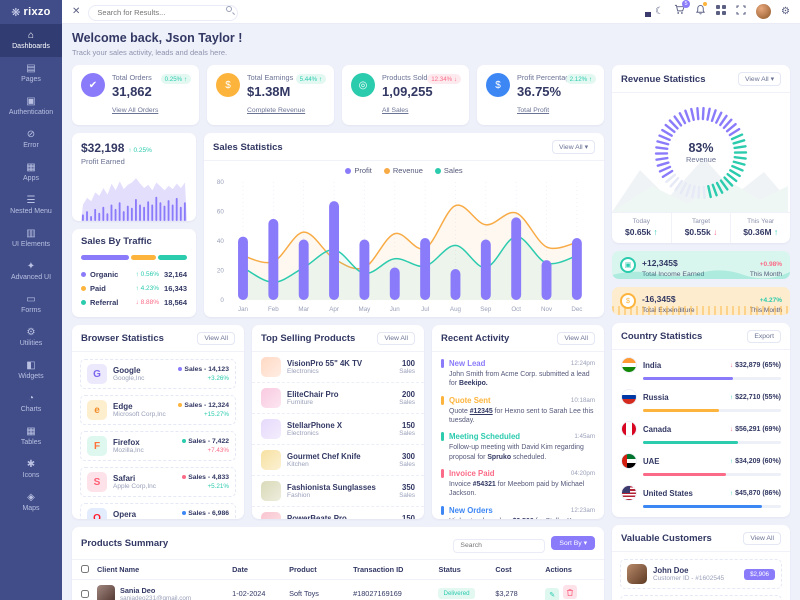 The width and height of the screenshot is (800, 600). I want to click on sidebar-item-advanced-ui: ✦ Advanced UI, so click(31, 271).